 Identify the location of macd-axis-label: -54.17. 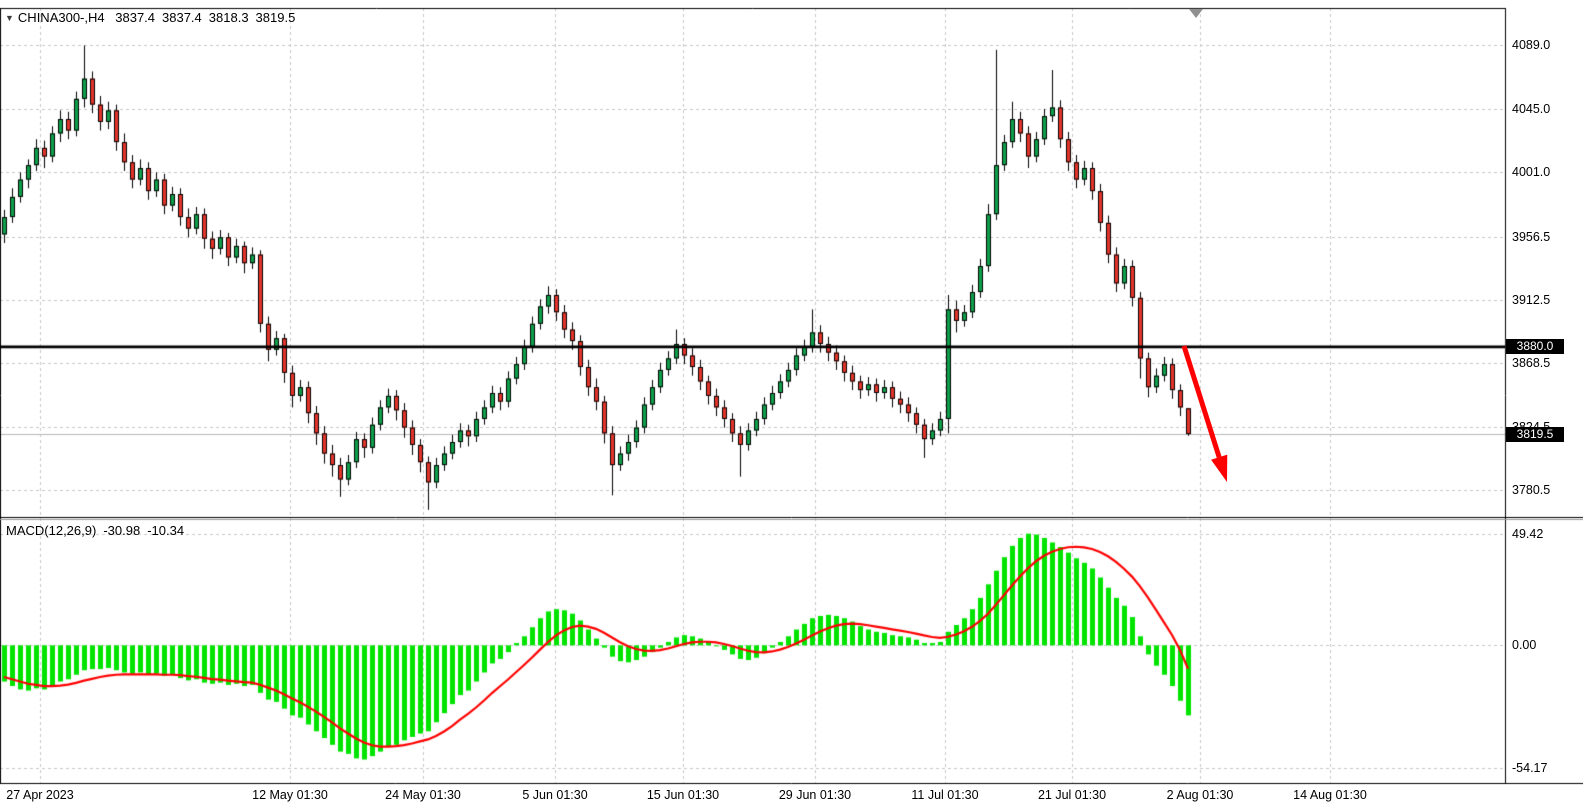
(1530, 767).